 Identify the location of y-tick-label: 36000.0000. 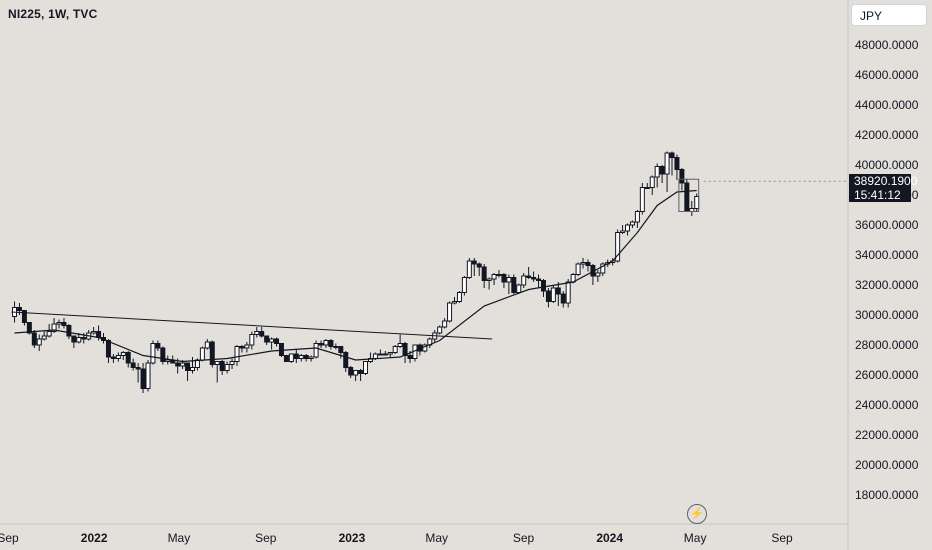
(887, 225).